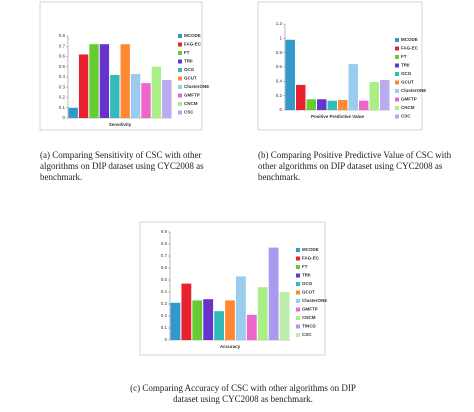 The height and width of the screenshot is (412, 474). I want to click on legend-label: TINCD, so click(309, 326).